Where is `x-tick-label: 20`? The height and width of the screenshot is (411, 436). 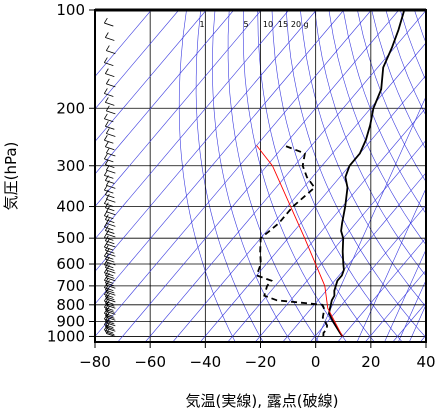
x-tick-label: 20 is located at coordinates (370, 362).